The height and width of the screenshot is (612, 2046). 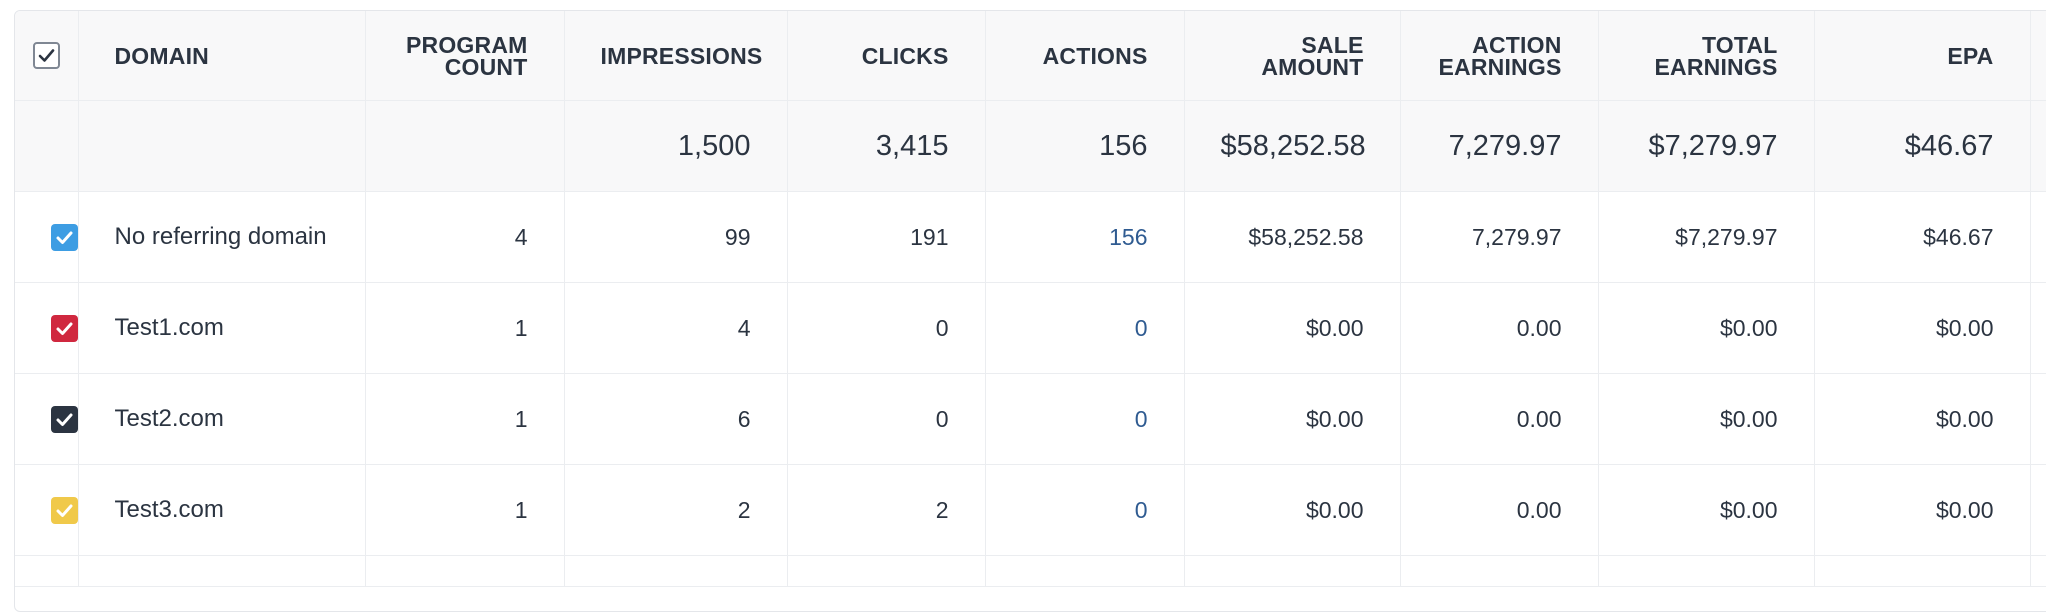 What do you see at coordinates (886, 237) in the screenshot?
I see `cell-clicks: 191` at bounding box center [886, 237].